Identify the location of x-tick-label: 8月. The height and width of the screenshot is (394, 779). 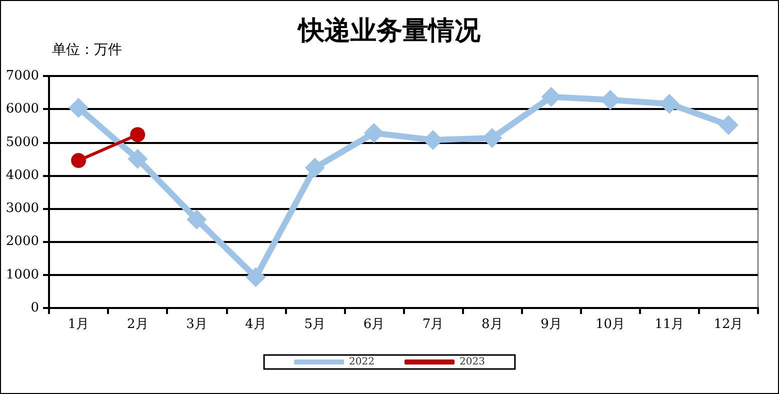
(492, 324).